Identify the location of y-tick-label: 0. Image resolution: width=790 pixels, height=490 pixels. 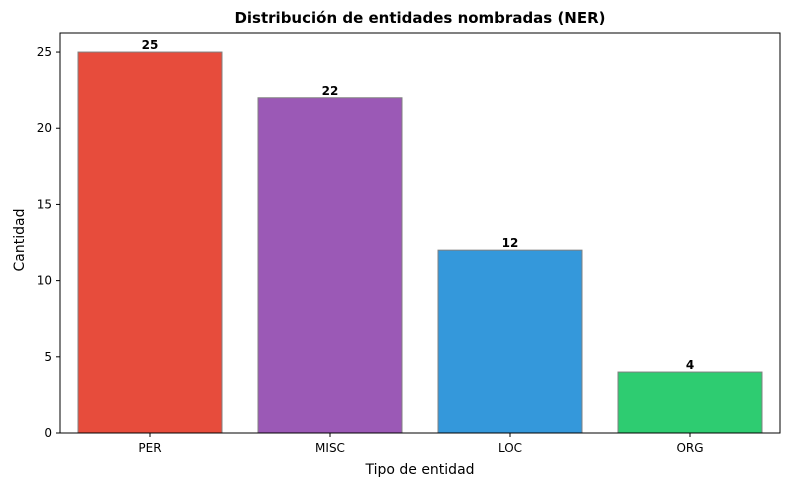
(48, 433).